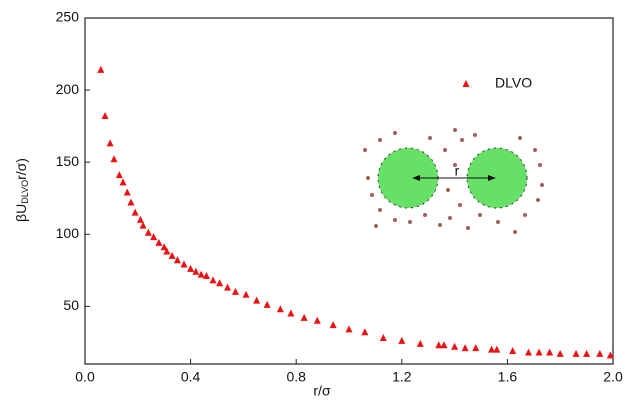 The width and height of the screenshot is (629, 401). I want to click on x-axis-label: r/σ, so click(322, 391).